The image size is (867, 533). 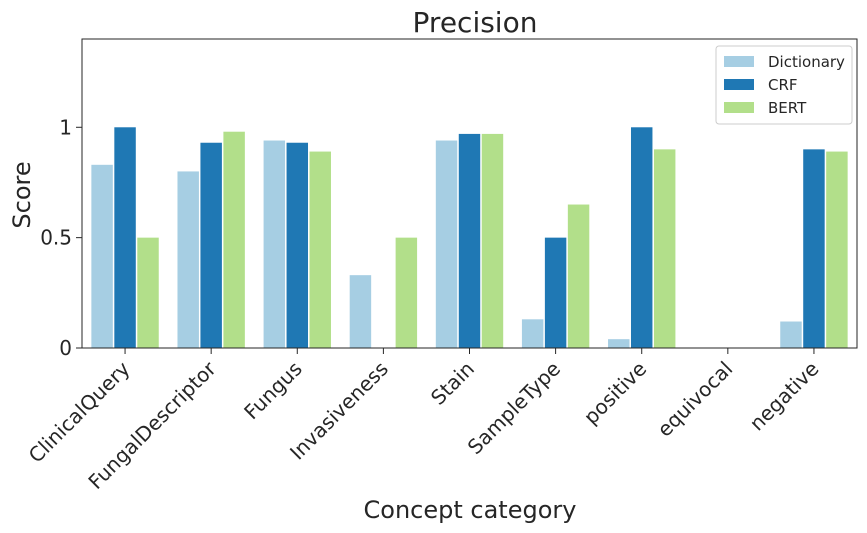 I want to click on y-axis-label: Score, so click(x=22, y=194).